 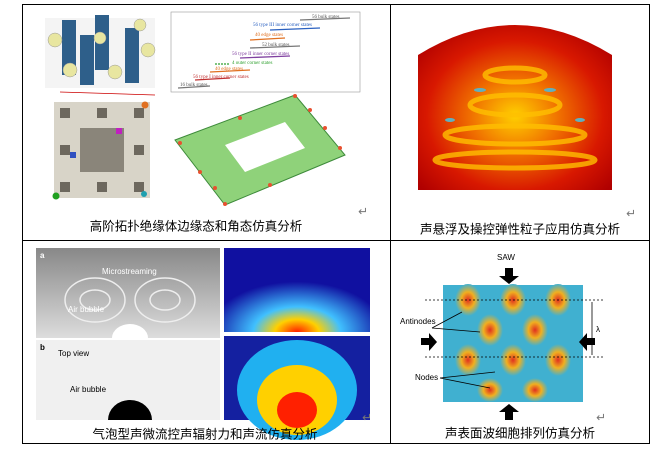 I want to click on fractal-lattice, so click(x=101, y=150).